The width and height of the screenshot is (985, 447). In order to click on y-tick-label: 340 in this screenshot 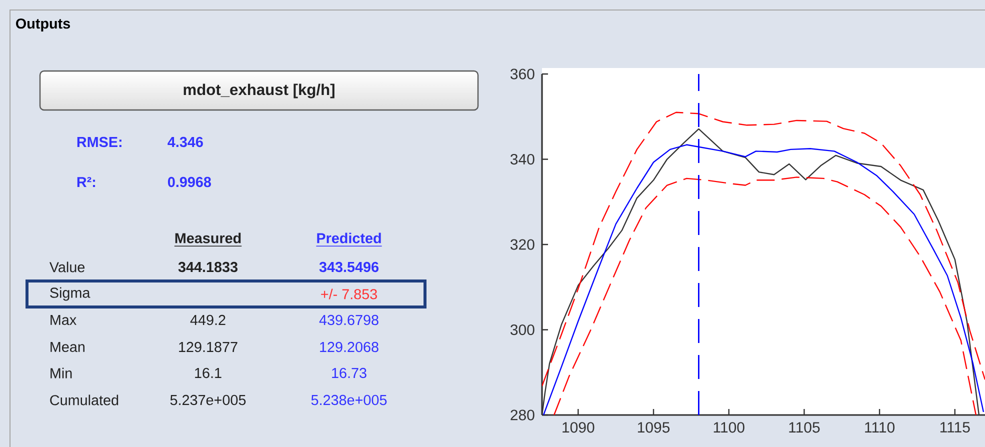, I will do `click(522, 159)`.